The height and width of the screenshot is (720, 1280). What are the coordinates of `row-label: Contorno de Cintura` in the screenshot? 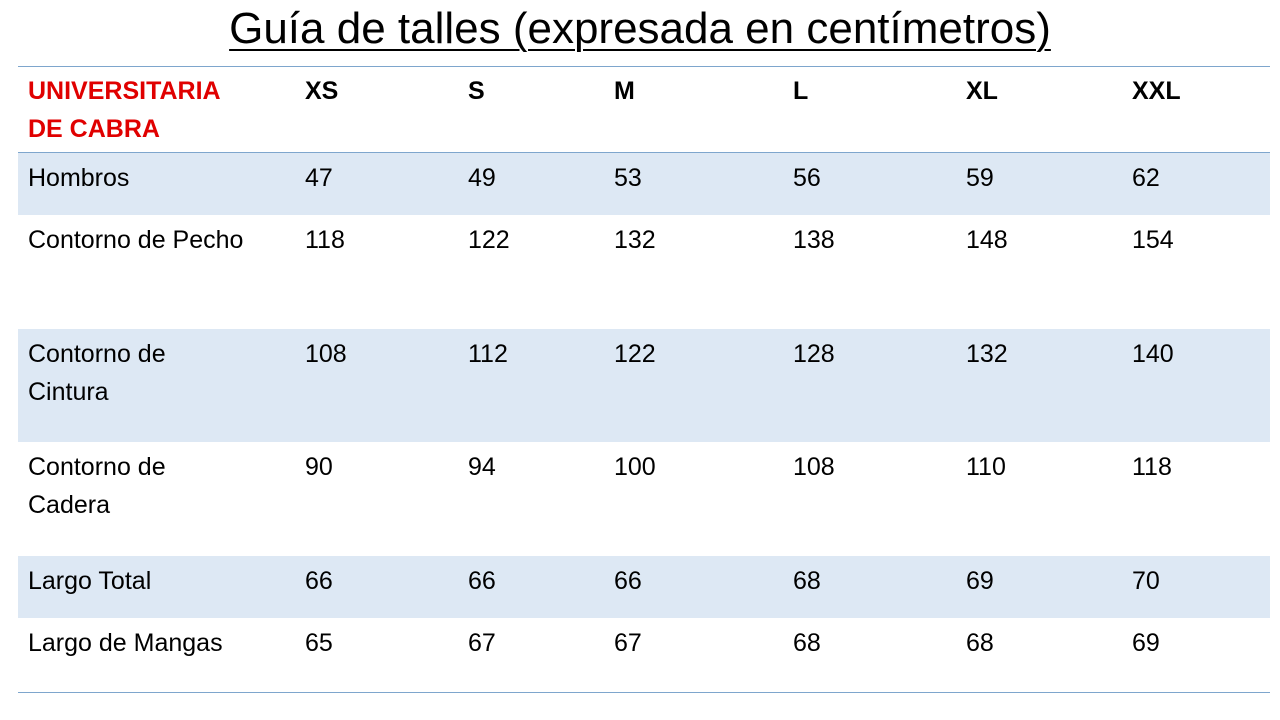 It's located at (97, 373).